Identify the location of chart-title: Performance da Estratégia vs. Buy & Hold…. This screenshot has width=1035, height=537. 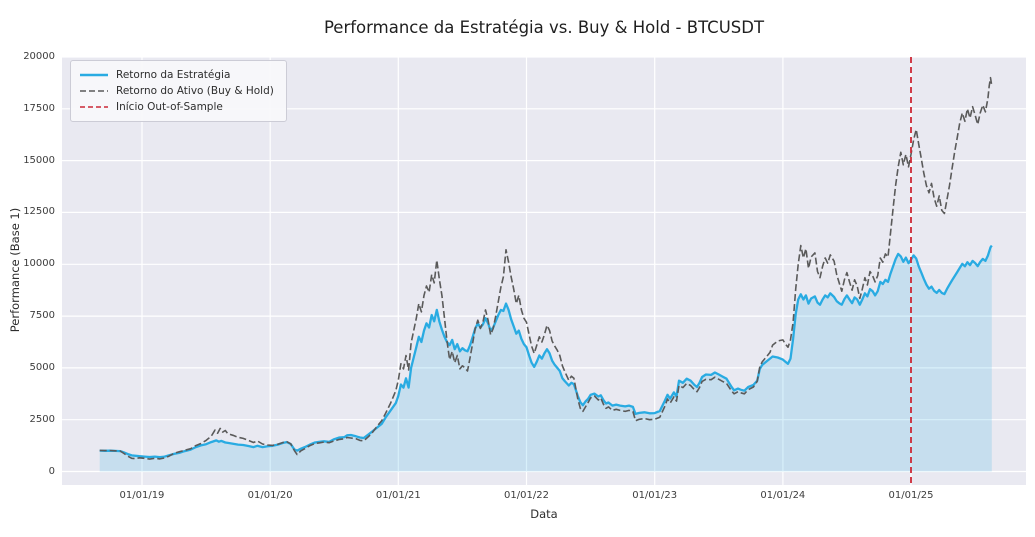
(544, 27).